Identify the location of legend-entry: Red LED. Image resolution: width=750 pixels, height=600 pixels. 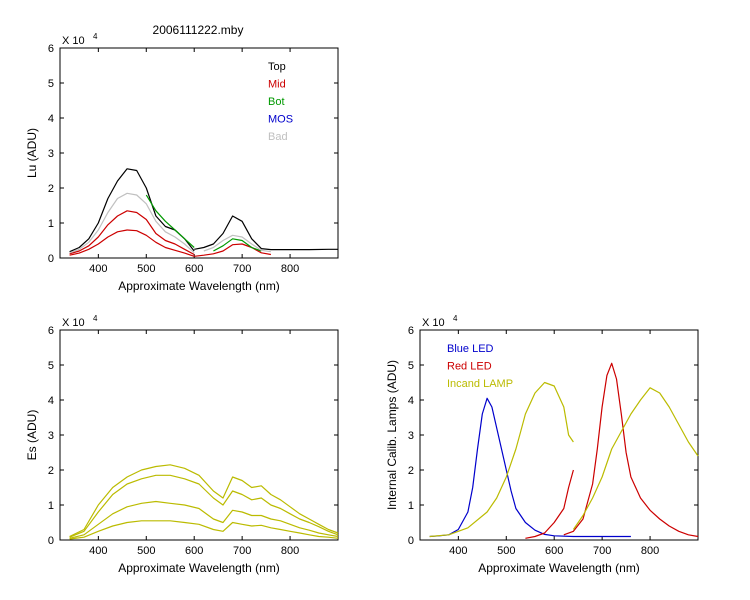
(469, 367).